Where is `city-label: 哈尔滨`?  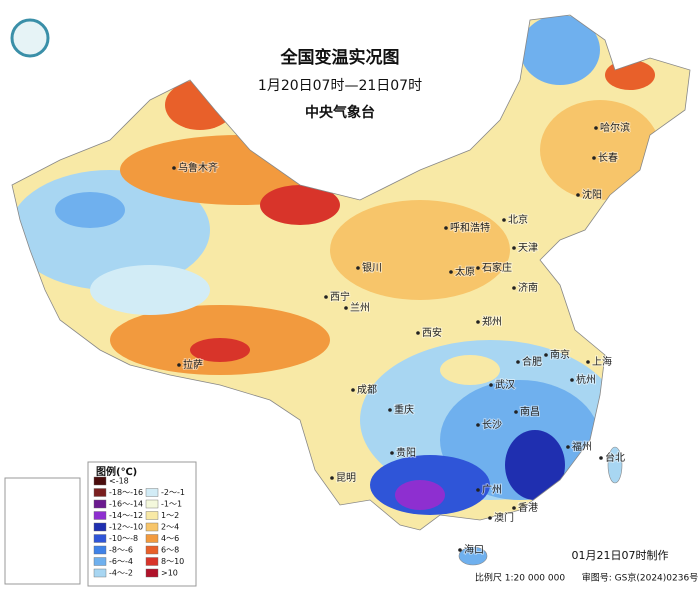 city-label: 哈尔滨 is located at coordinates (615, 127).